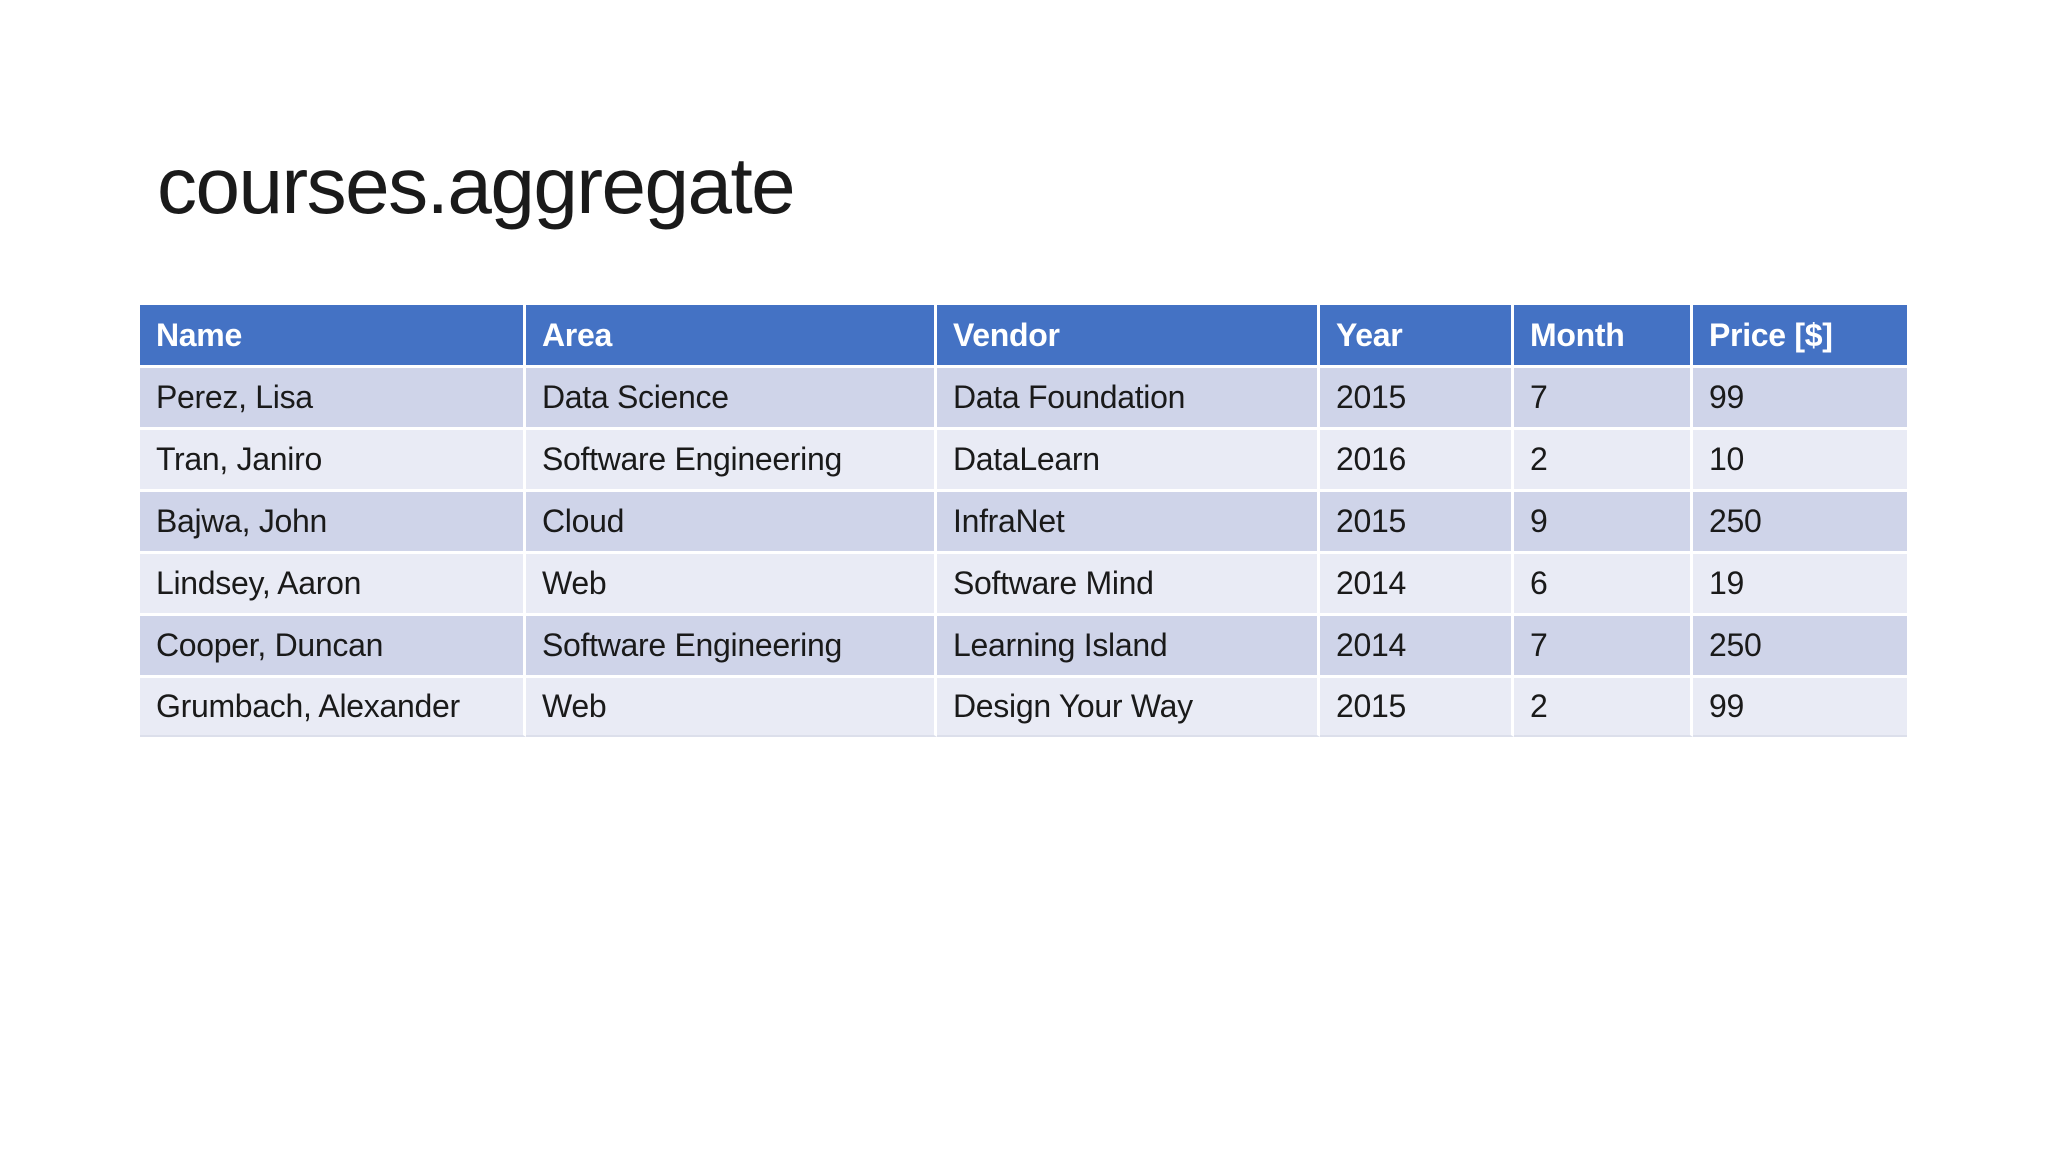  What do you see at coordinates (1800, 335) in the screenshot?
I see `column-header-price: Price [$]` at bounding box center [1800, 335].